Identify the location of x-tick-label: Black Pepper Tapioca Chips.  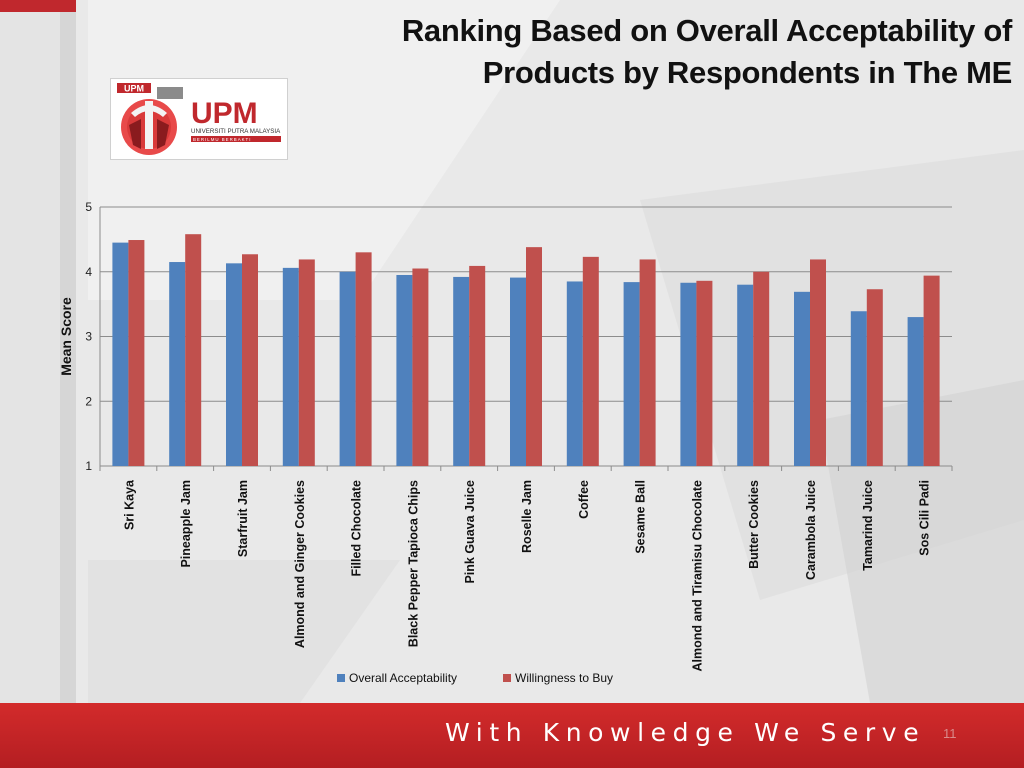
(413, 563).